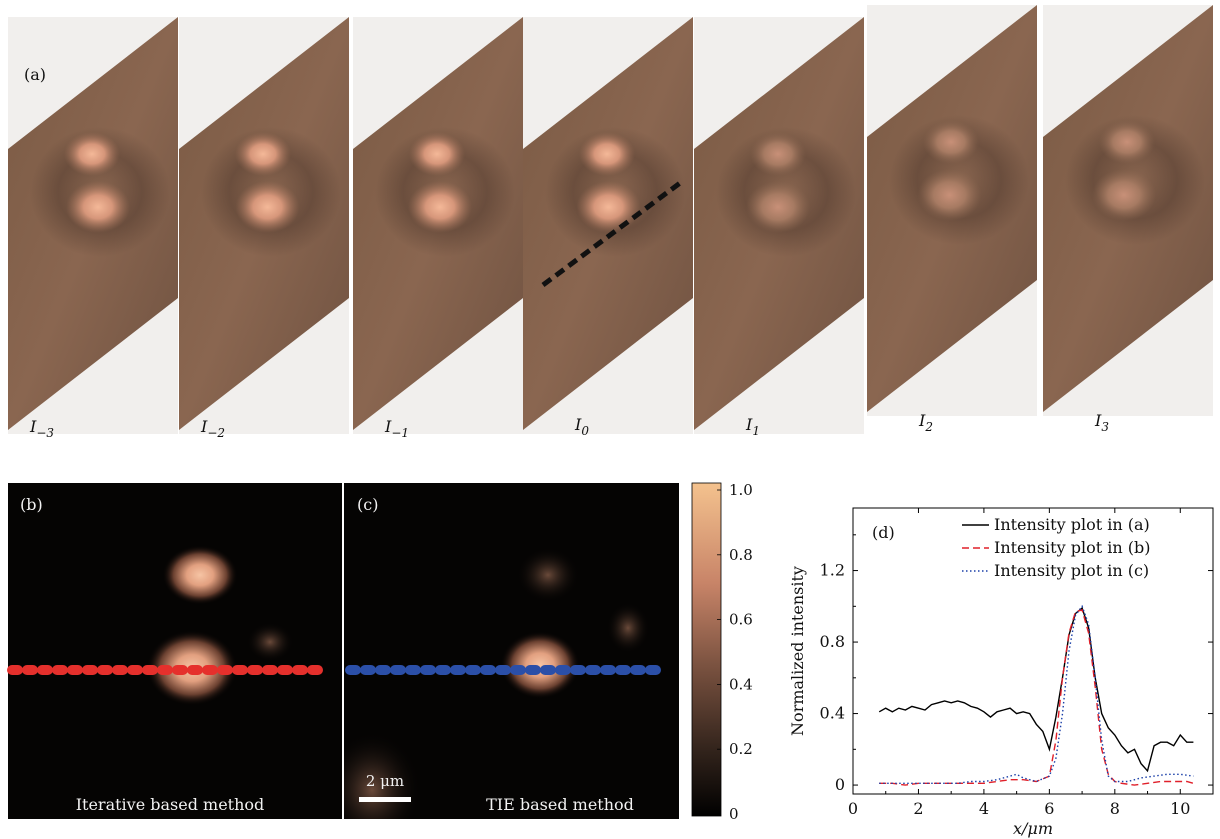  Describe the element at coordinates (41, 428) in the screenshot. I see `slice-label: I−3` at that location.